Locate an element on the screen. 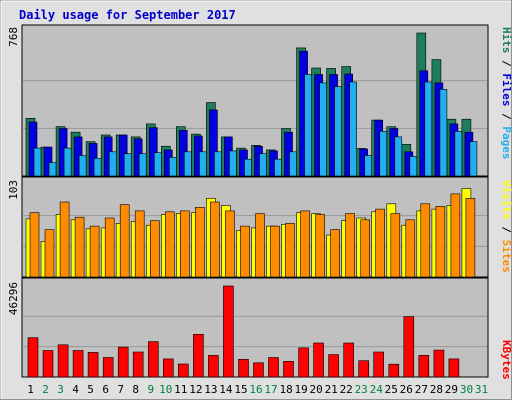 Image resolution: width=512 pixels, height=400 pixels. legend-kbytes: KBytes is located at coordinates (506, 360).